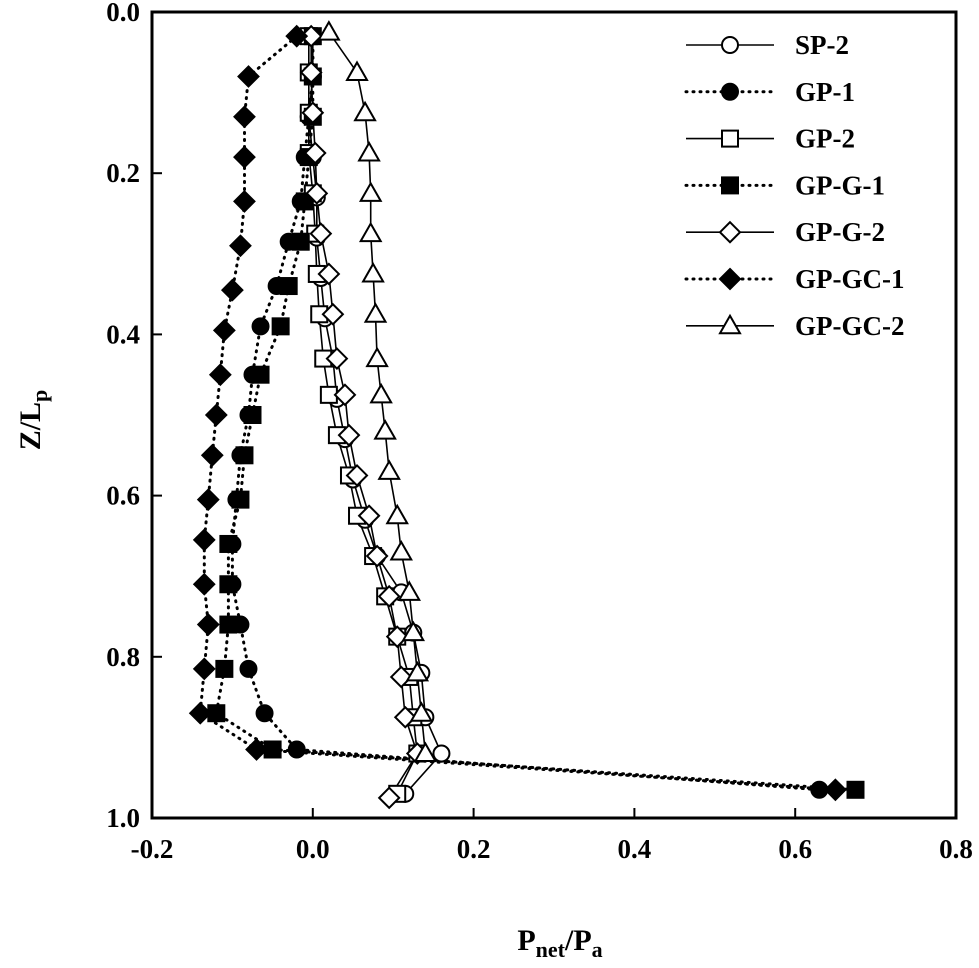 The image size is (979, 968). Describe the element at coordinates (822, 45) in the screenshot. I see `legend-label: SP-2` at that location.